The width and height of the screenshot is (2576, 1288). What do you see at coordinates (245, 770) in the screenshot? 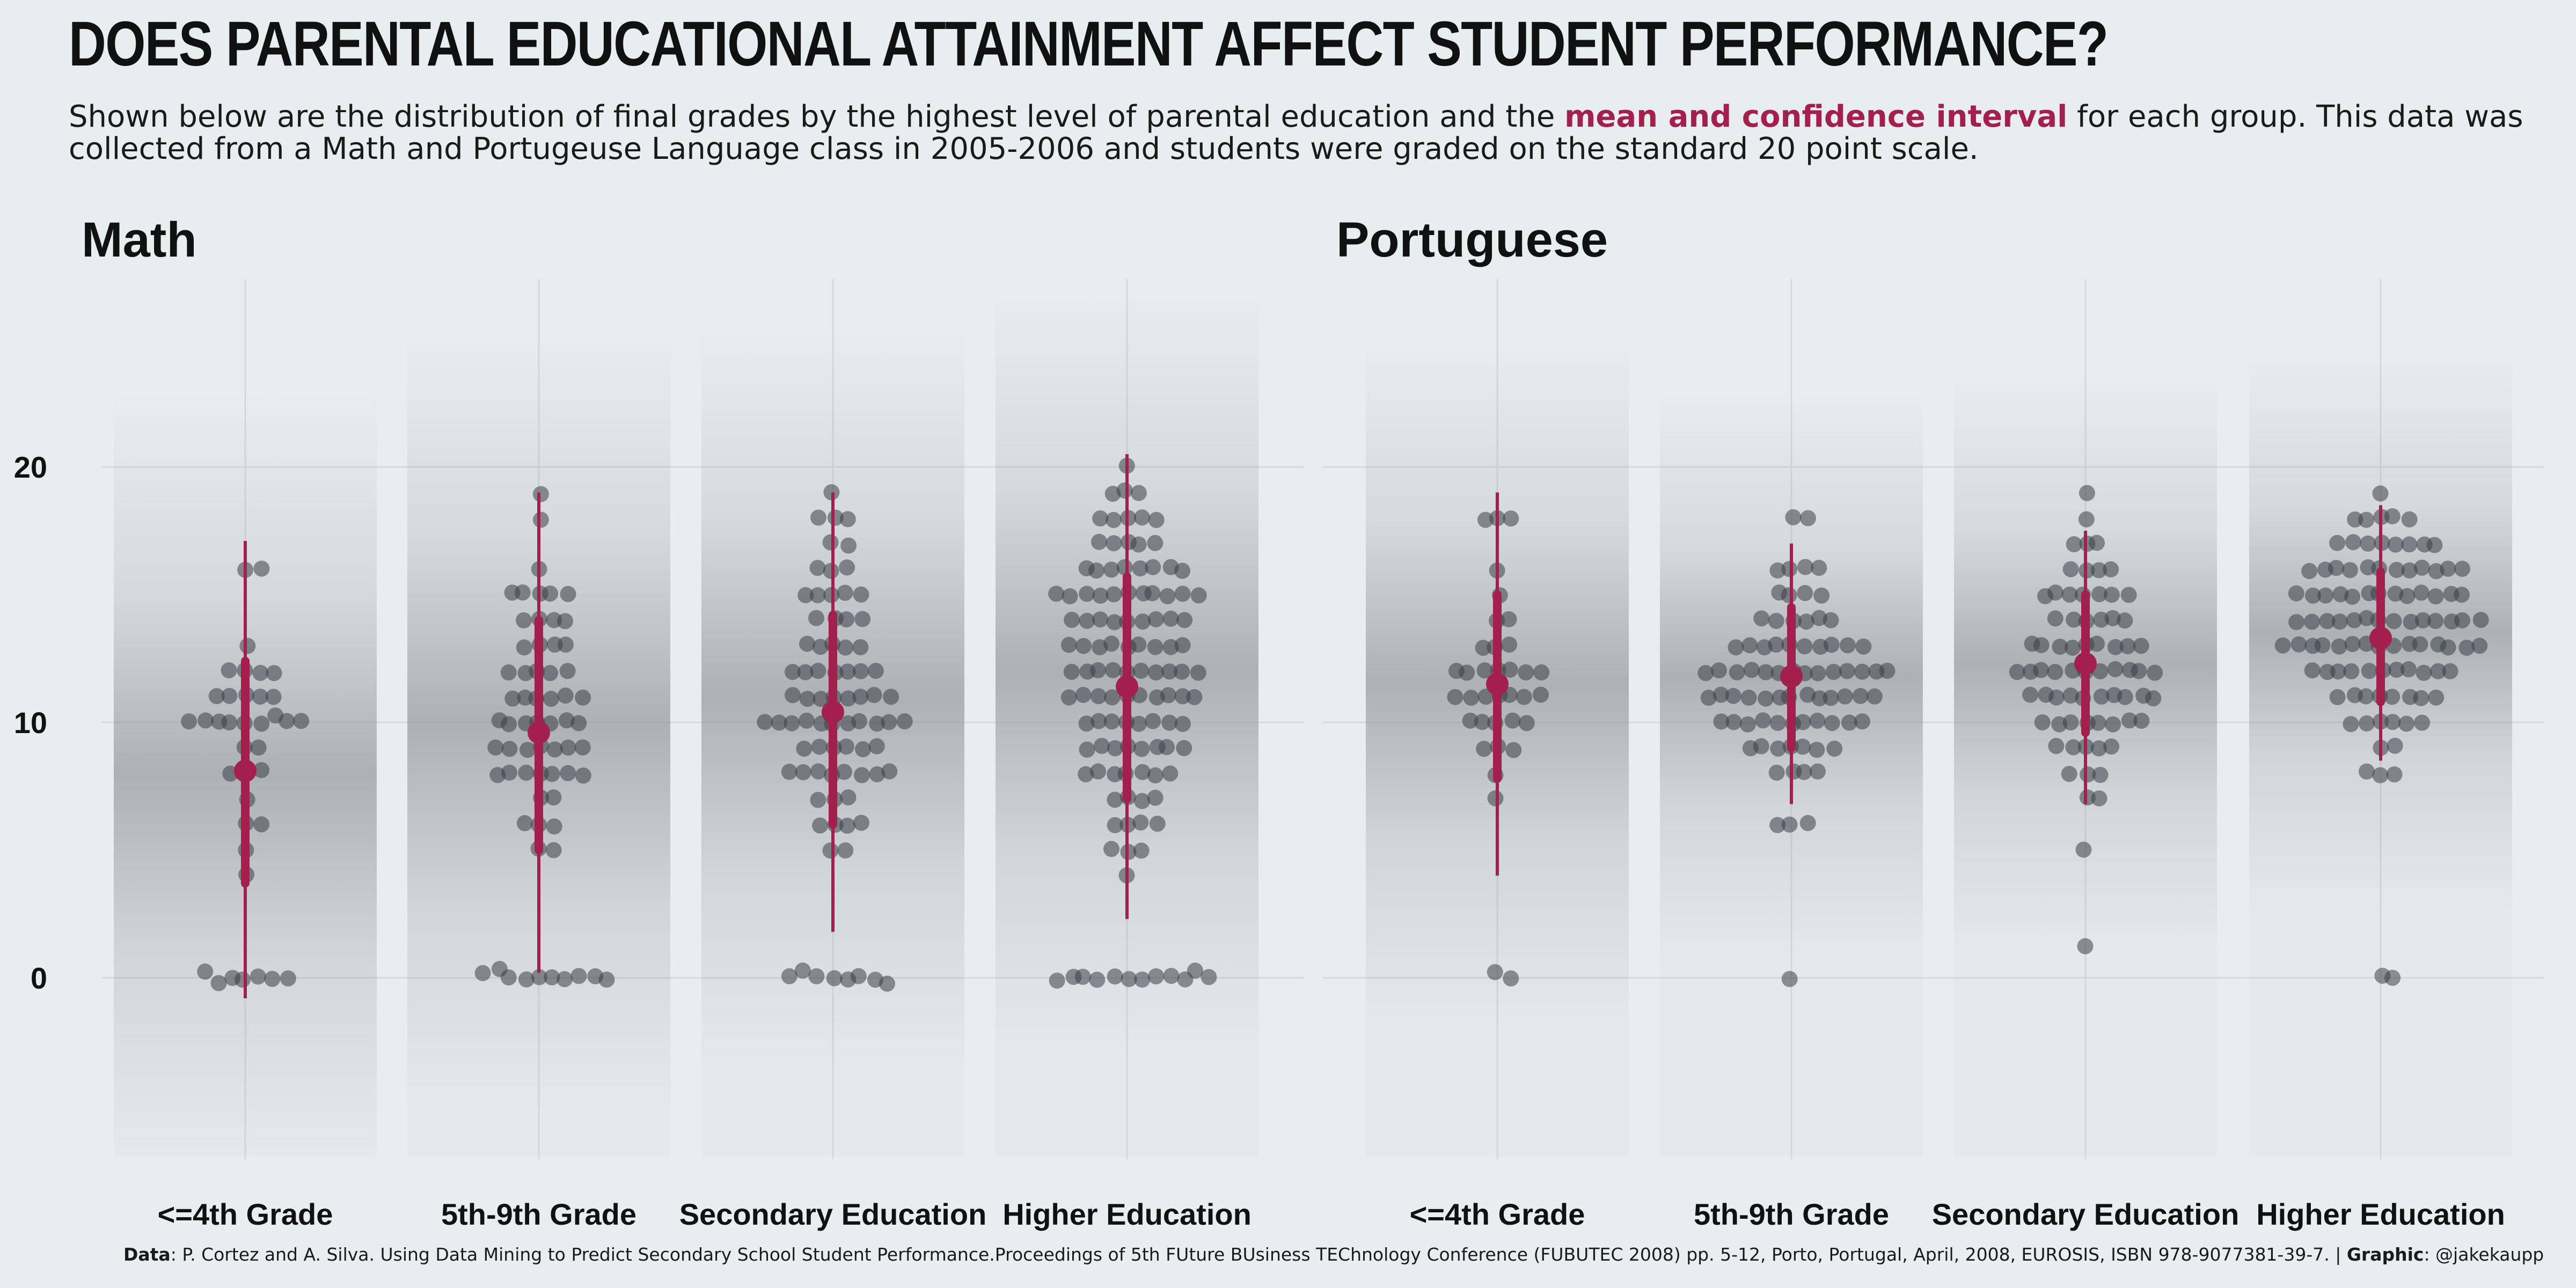
I see `mean-point` at bounding box center [245, 770].